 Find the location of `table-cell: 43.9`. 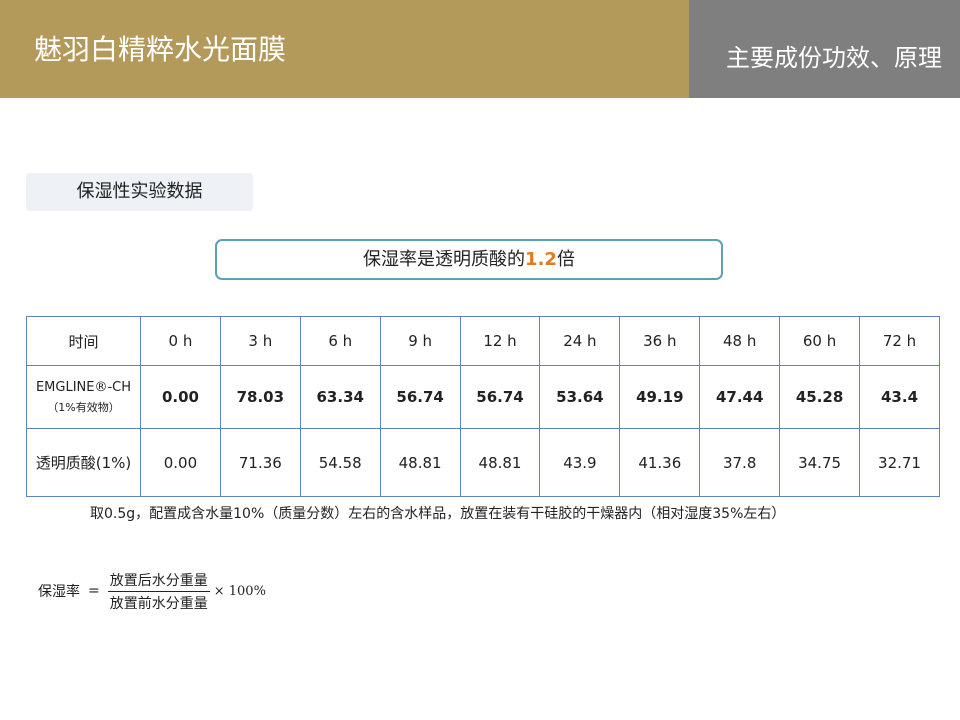

table-cell: 43.9 is located at coordinates (580, 462).